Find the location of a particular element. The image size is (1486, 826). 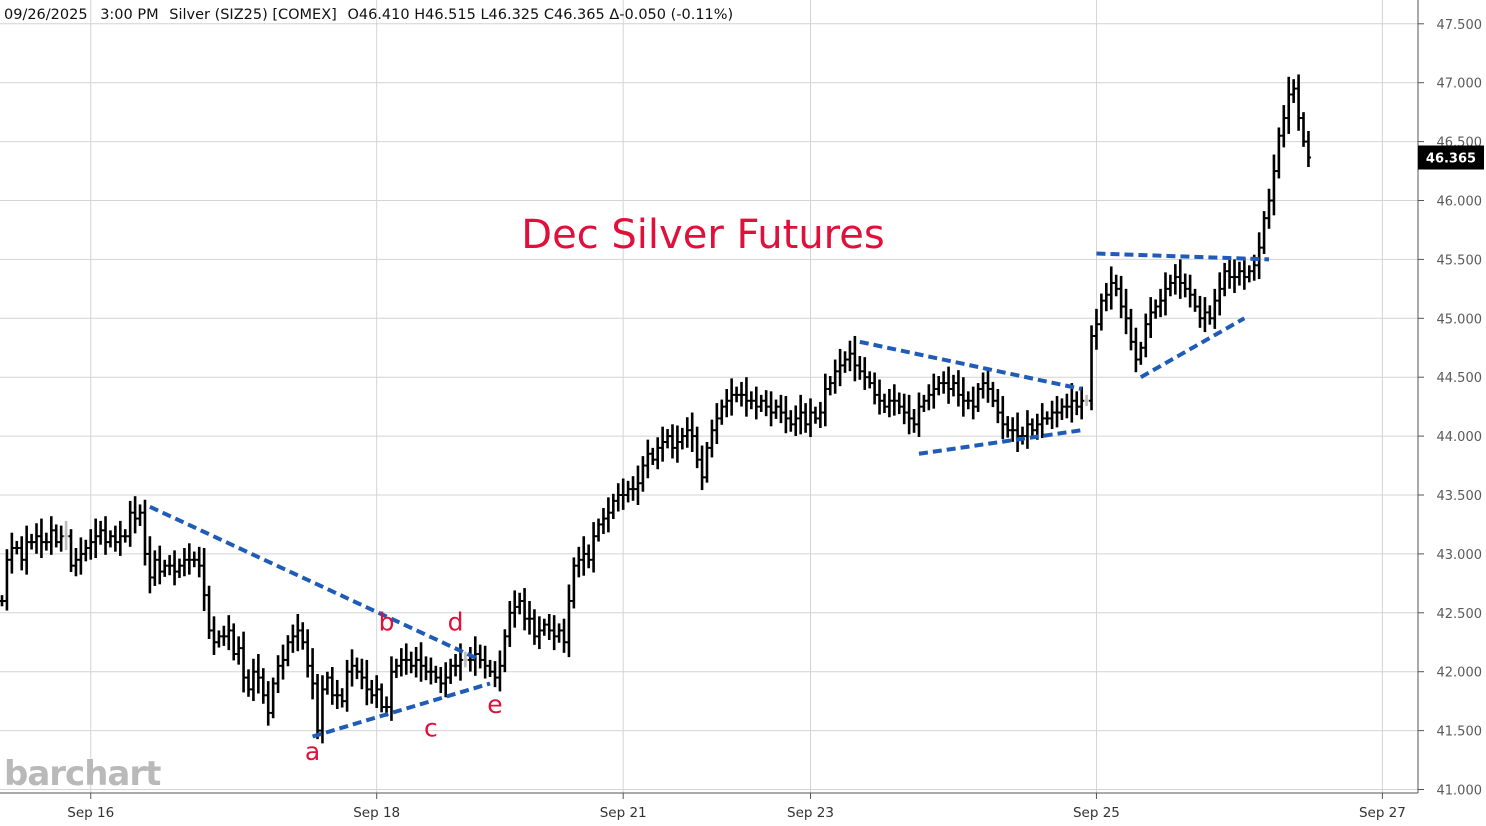

y-tick-label: 41.000 is located at coordinates (1460, 791).